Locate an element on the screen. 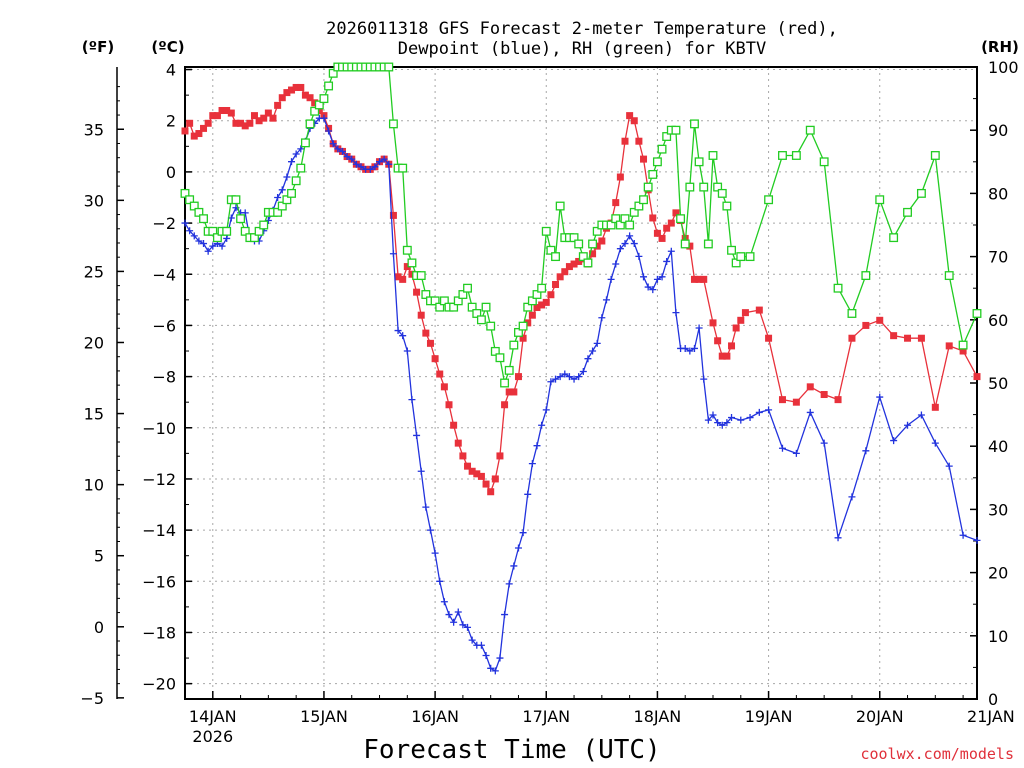  celsius-tick-label: −14 is located at coordinates (159, 530).